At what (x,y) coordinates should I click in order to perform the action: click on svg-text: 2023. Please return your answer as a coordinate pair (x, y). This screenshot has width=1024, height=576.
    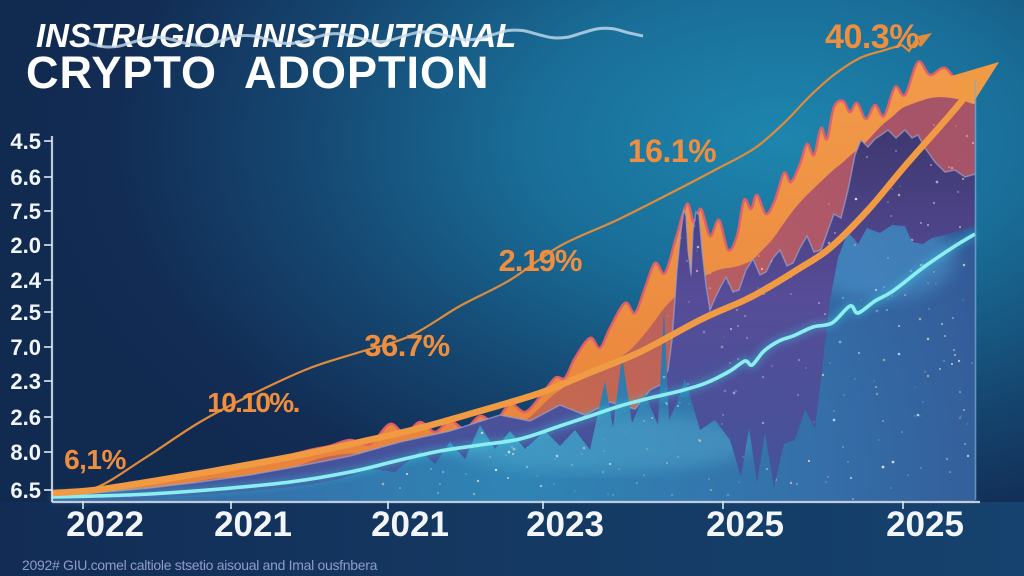
    Looking at the image, I should click on (565, 524).